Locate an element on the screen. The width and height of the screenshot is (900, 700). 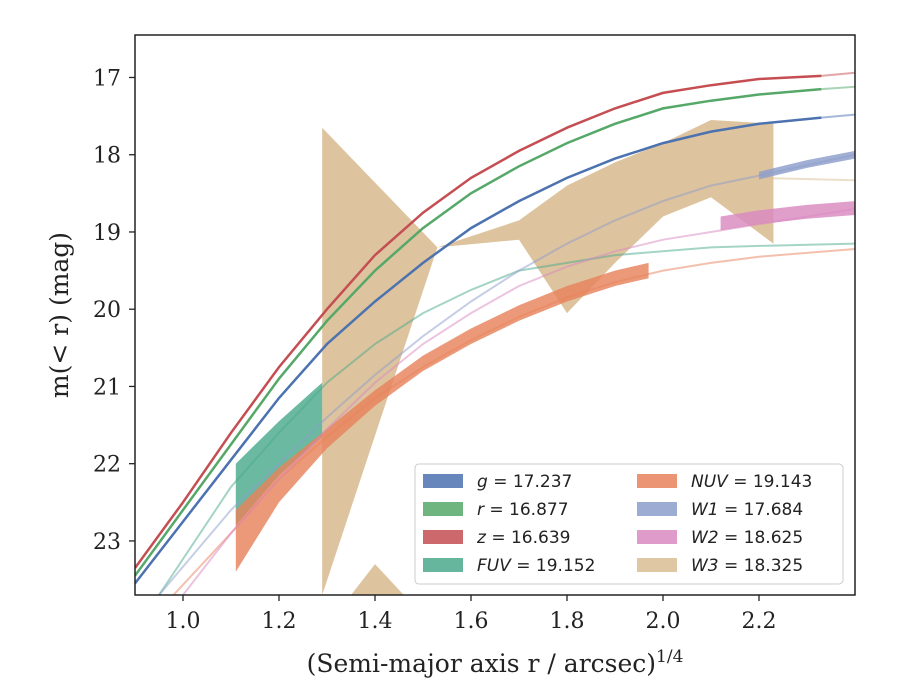
y-tick-label: 21 is located at coordinates (107, 387).